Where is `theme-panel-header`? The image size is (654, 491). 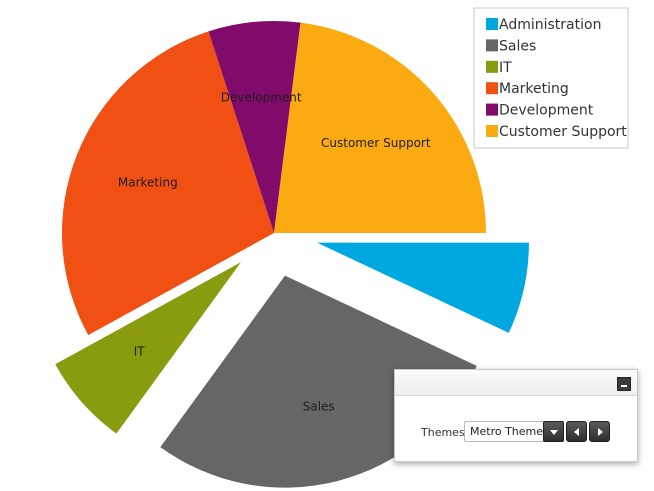
theme-panel-header is located at coordinates (516, 383).